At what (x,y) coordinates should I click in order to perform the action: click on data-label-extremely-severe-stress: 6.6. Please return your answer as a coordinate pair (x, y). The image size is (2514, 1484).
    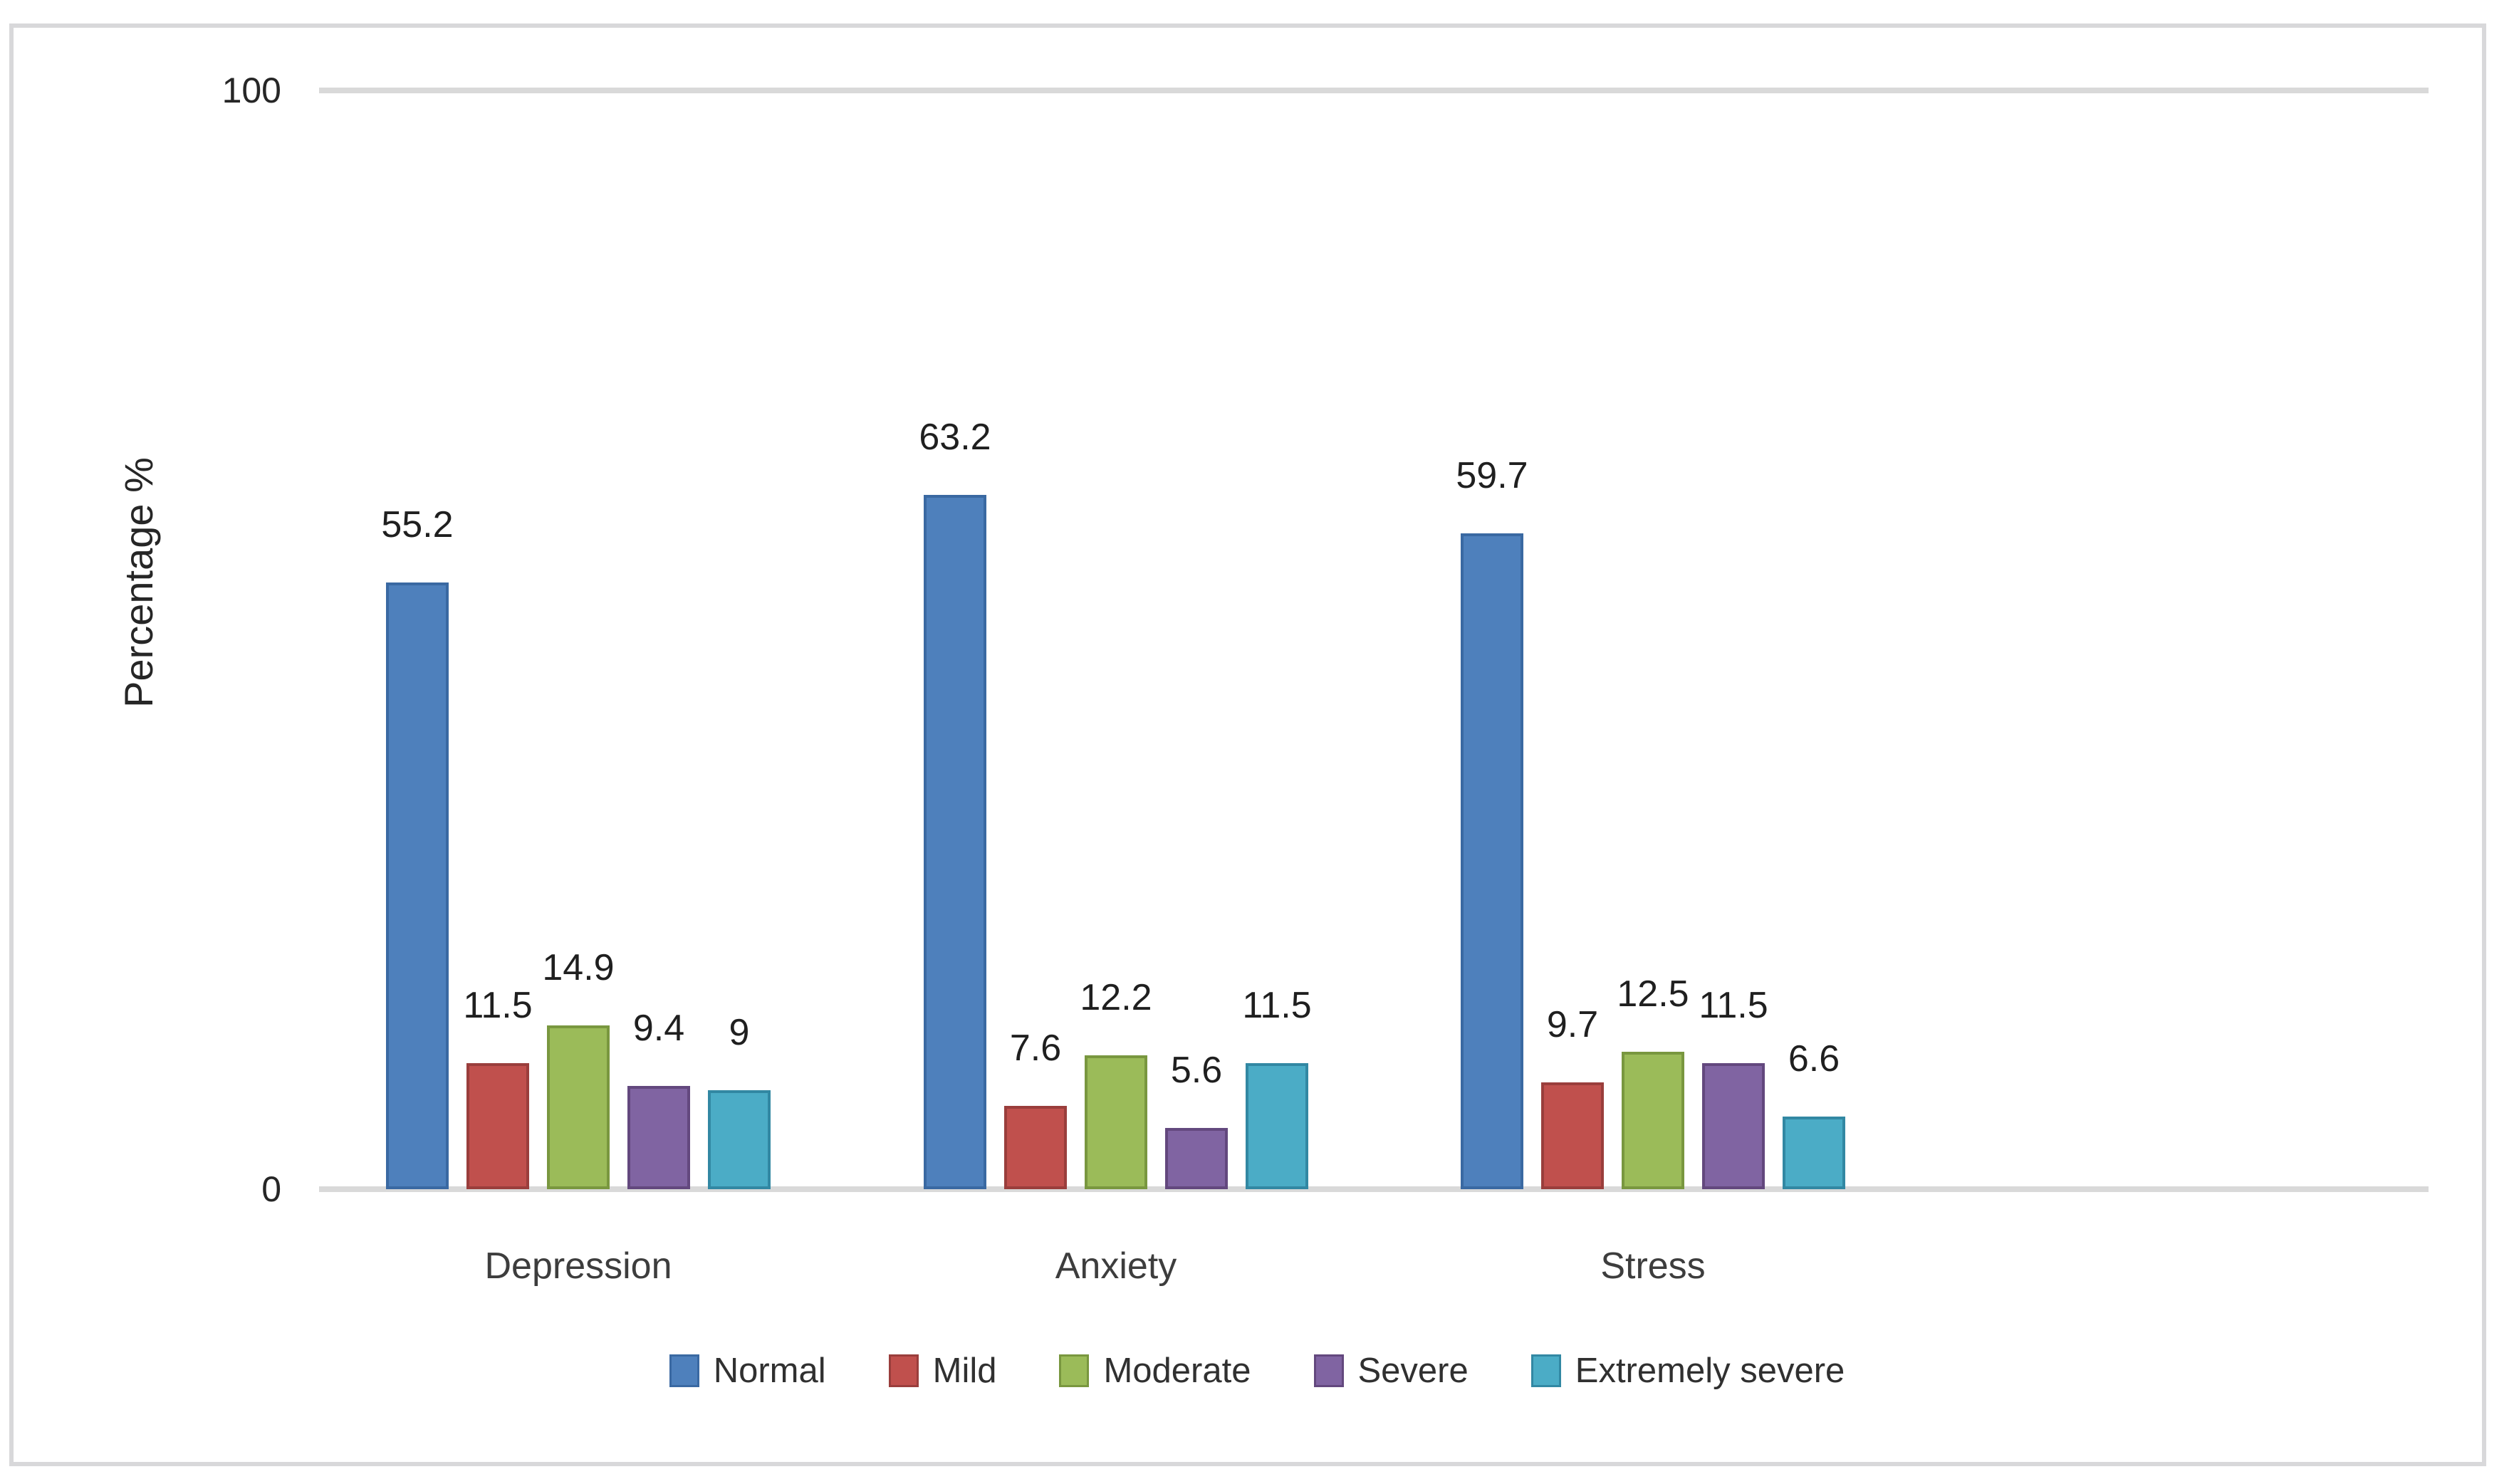
    Looking at the image, I should click on (1814, 1059).